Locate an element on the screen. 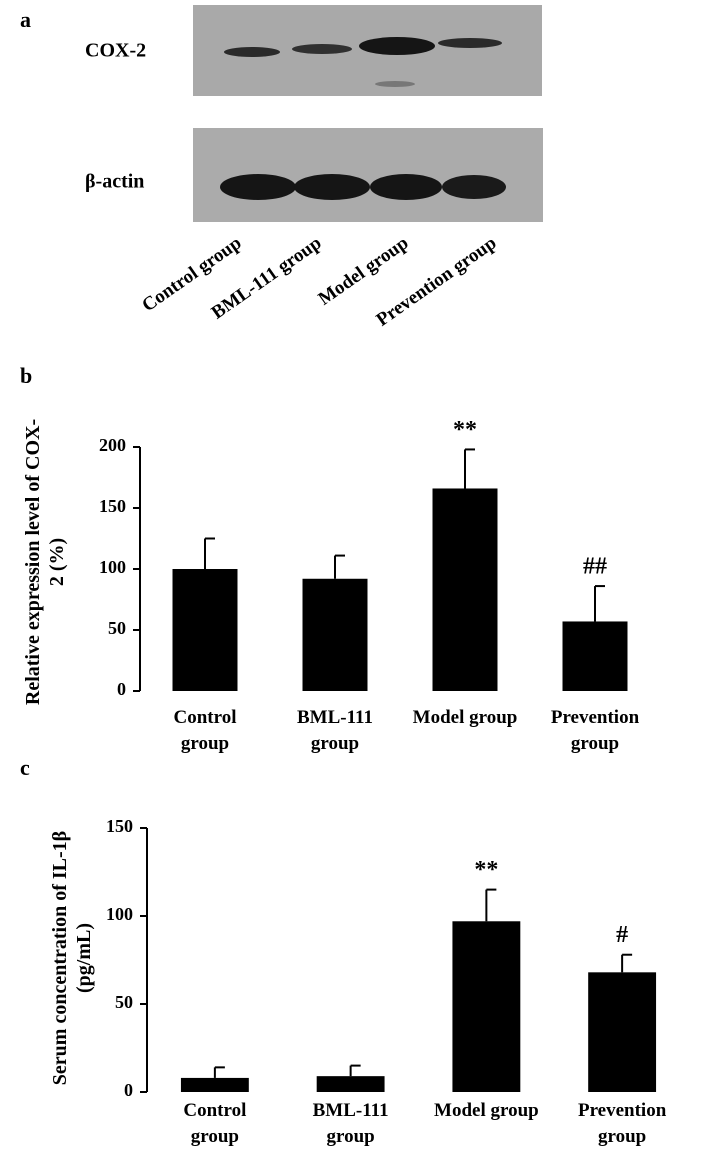  y-tick-label: 200 is located at coordinates (112, 445).